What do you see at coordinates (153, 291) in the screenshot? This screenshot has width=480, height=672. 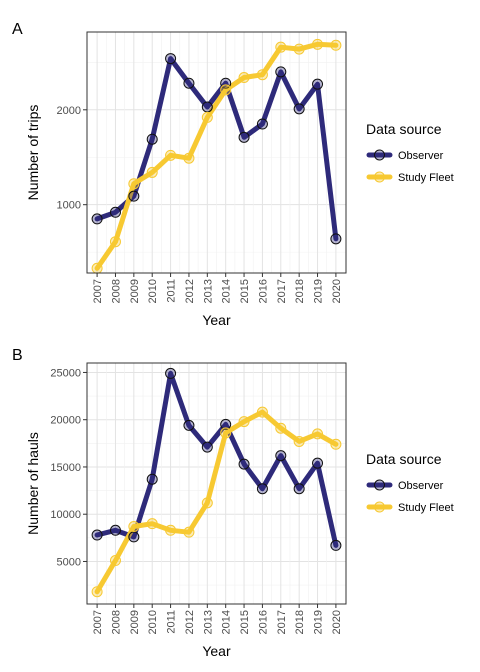 I see `x-tick-label: 2010` at bounding box center [153, 291].